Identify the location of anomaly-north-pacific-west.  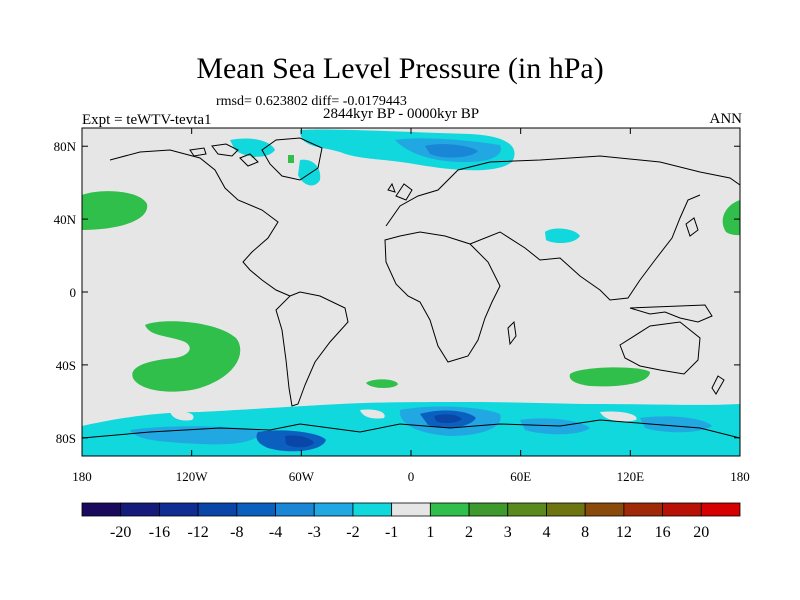
(115, 210).